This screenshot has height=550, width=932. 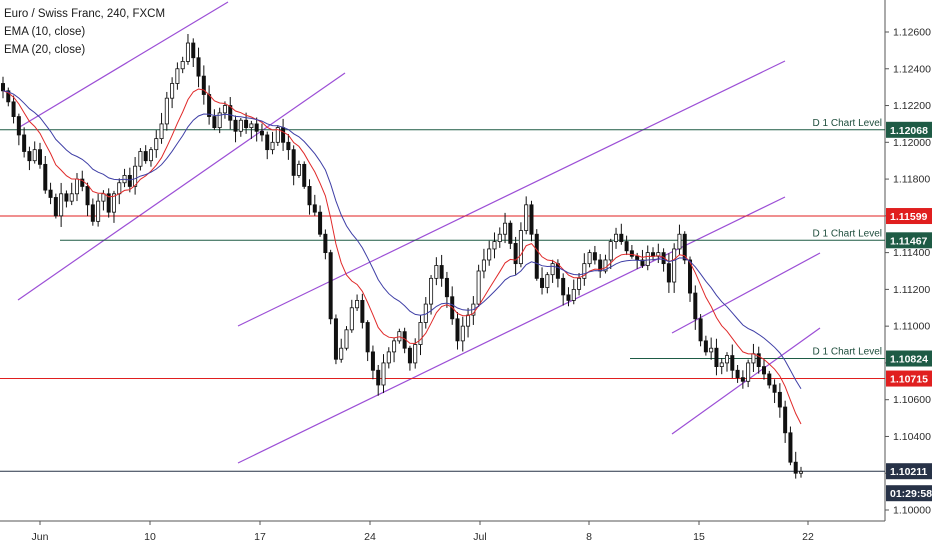 What do you see at coordinates (699, 537) in the screenshot?
I see `x-tick-label: 15` at bounding box center [699, 537].